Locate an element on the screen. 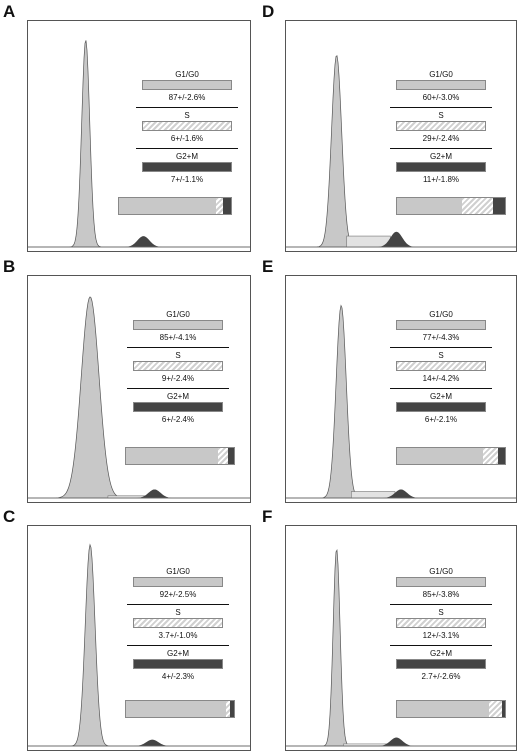 The image size is (520, 754). g2-percent: 6+/-2.4% is located at coordinates (178, 419).